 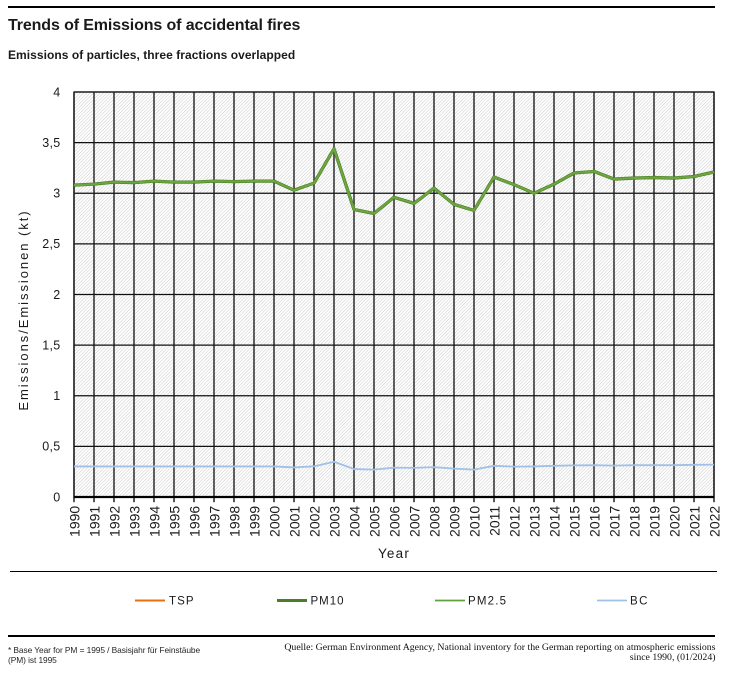 I want to click on svg-text: Year, so click(x=394, y=553).